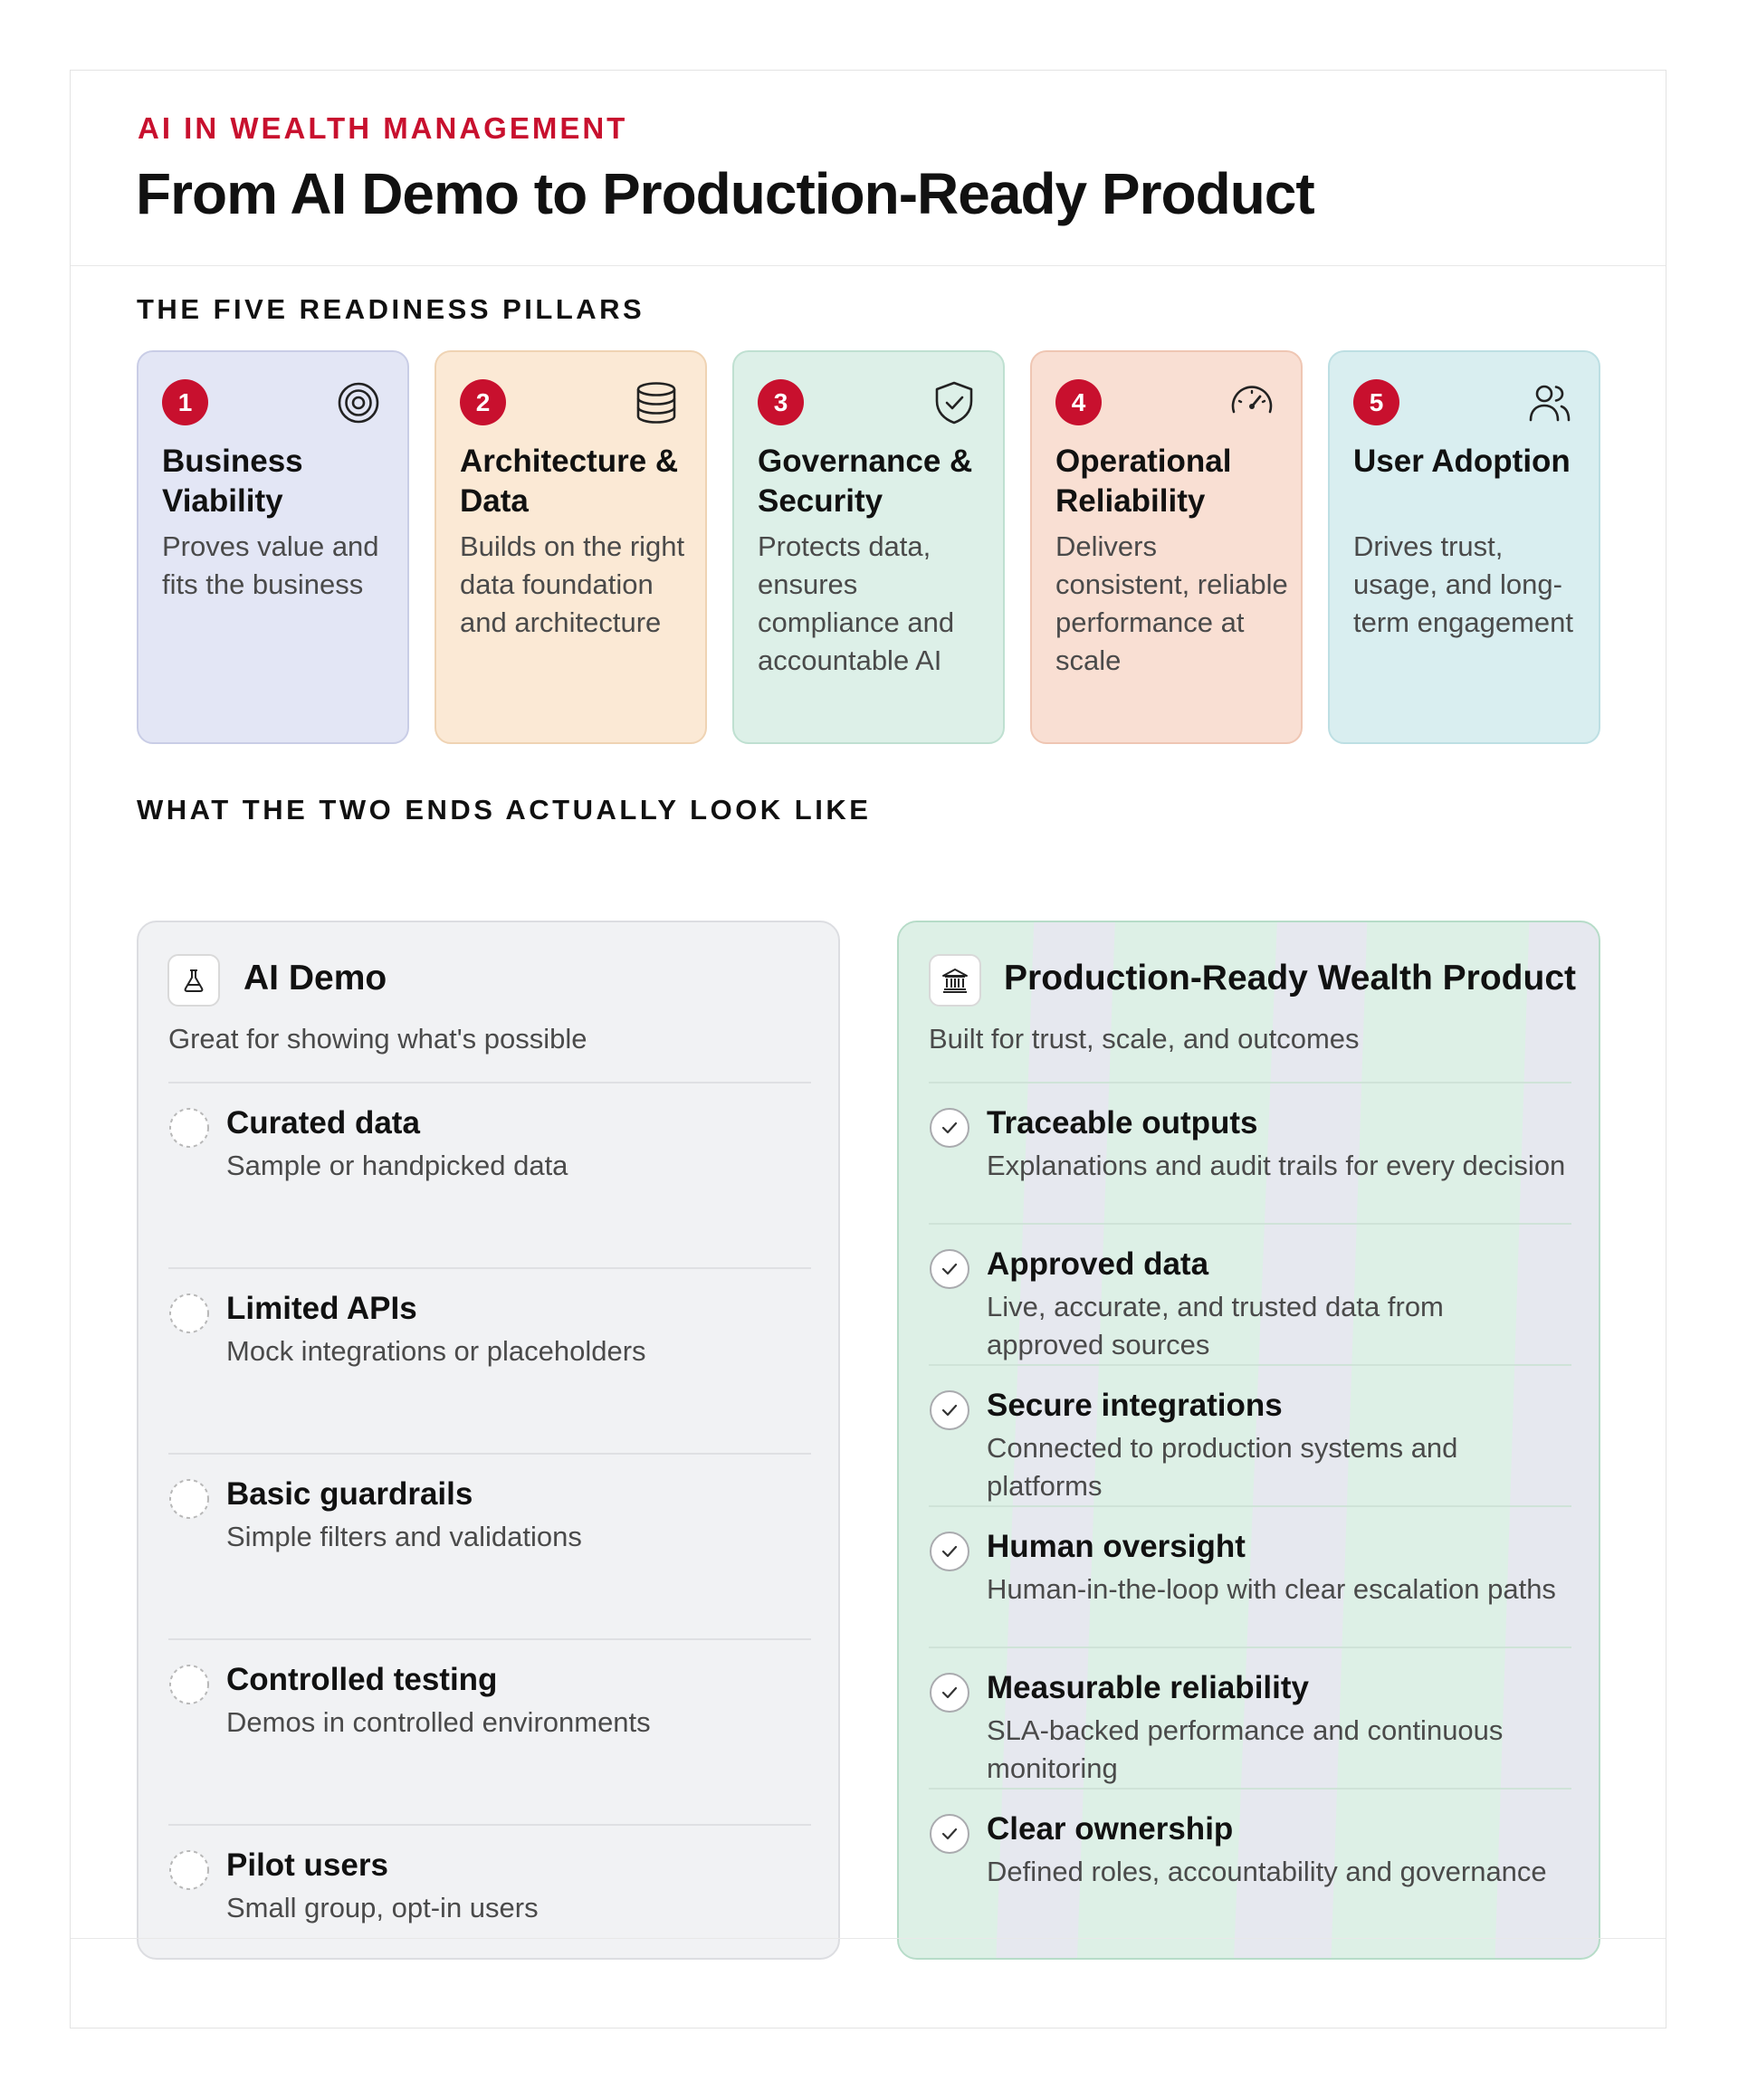  What do you see at coordinates (321, 1309) in the screenshot?
I see `list-item-title: Limited APIs` at bounding box center [321, 1309].